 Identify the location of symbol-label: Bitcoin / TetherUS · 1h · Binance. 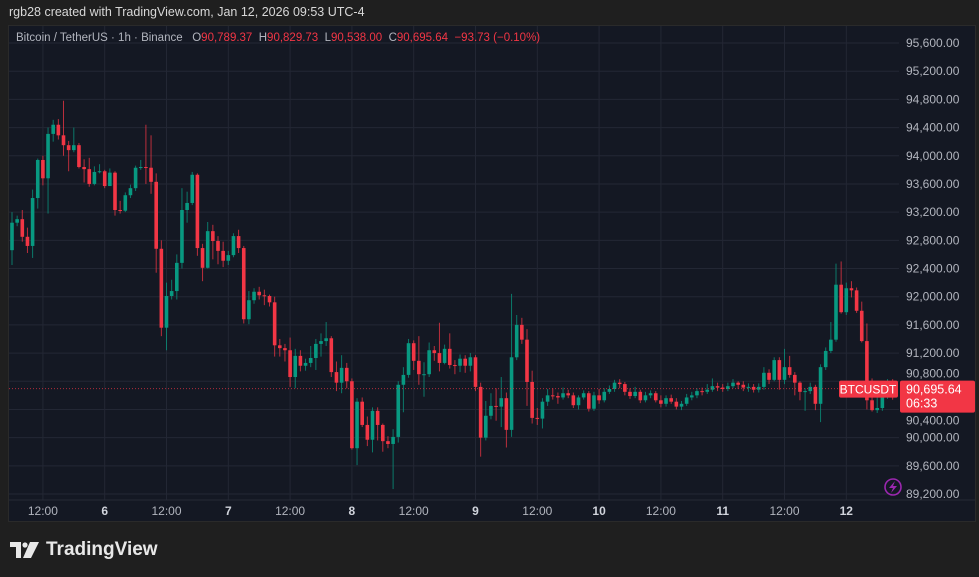
(99, 38).